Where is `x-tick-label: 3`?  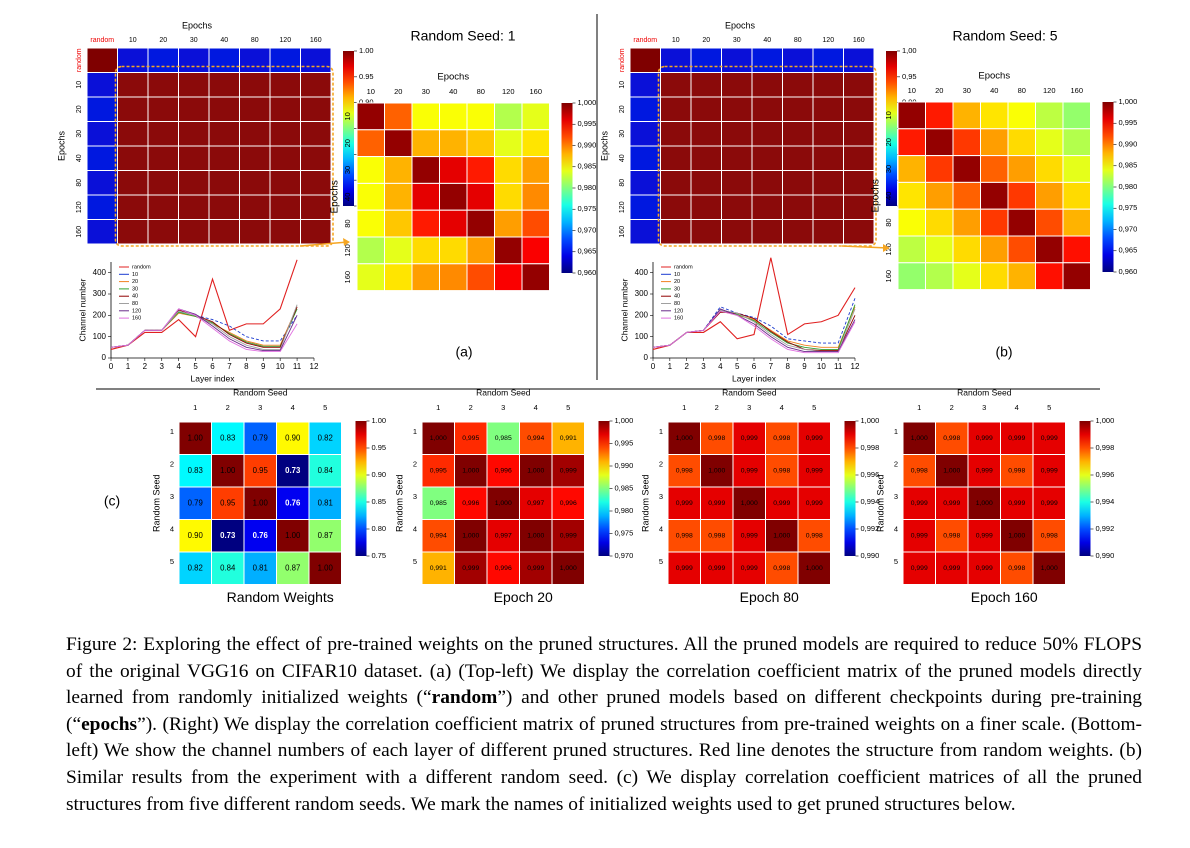 x-tick-label: 3 is located at coordinates (162, 366).